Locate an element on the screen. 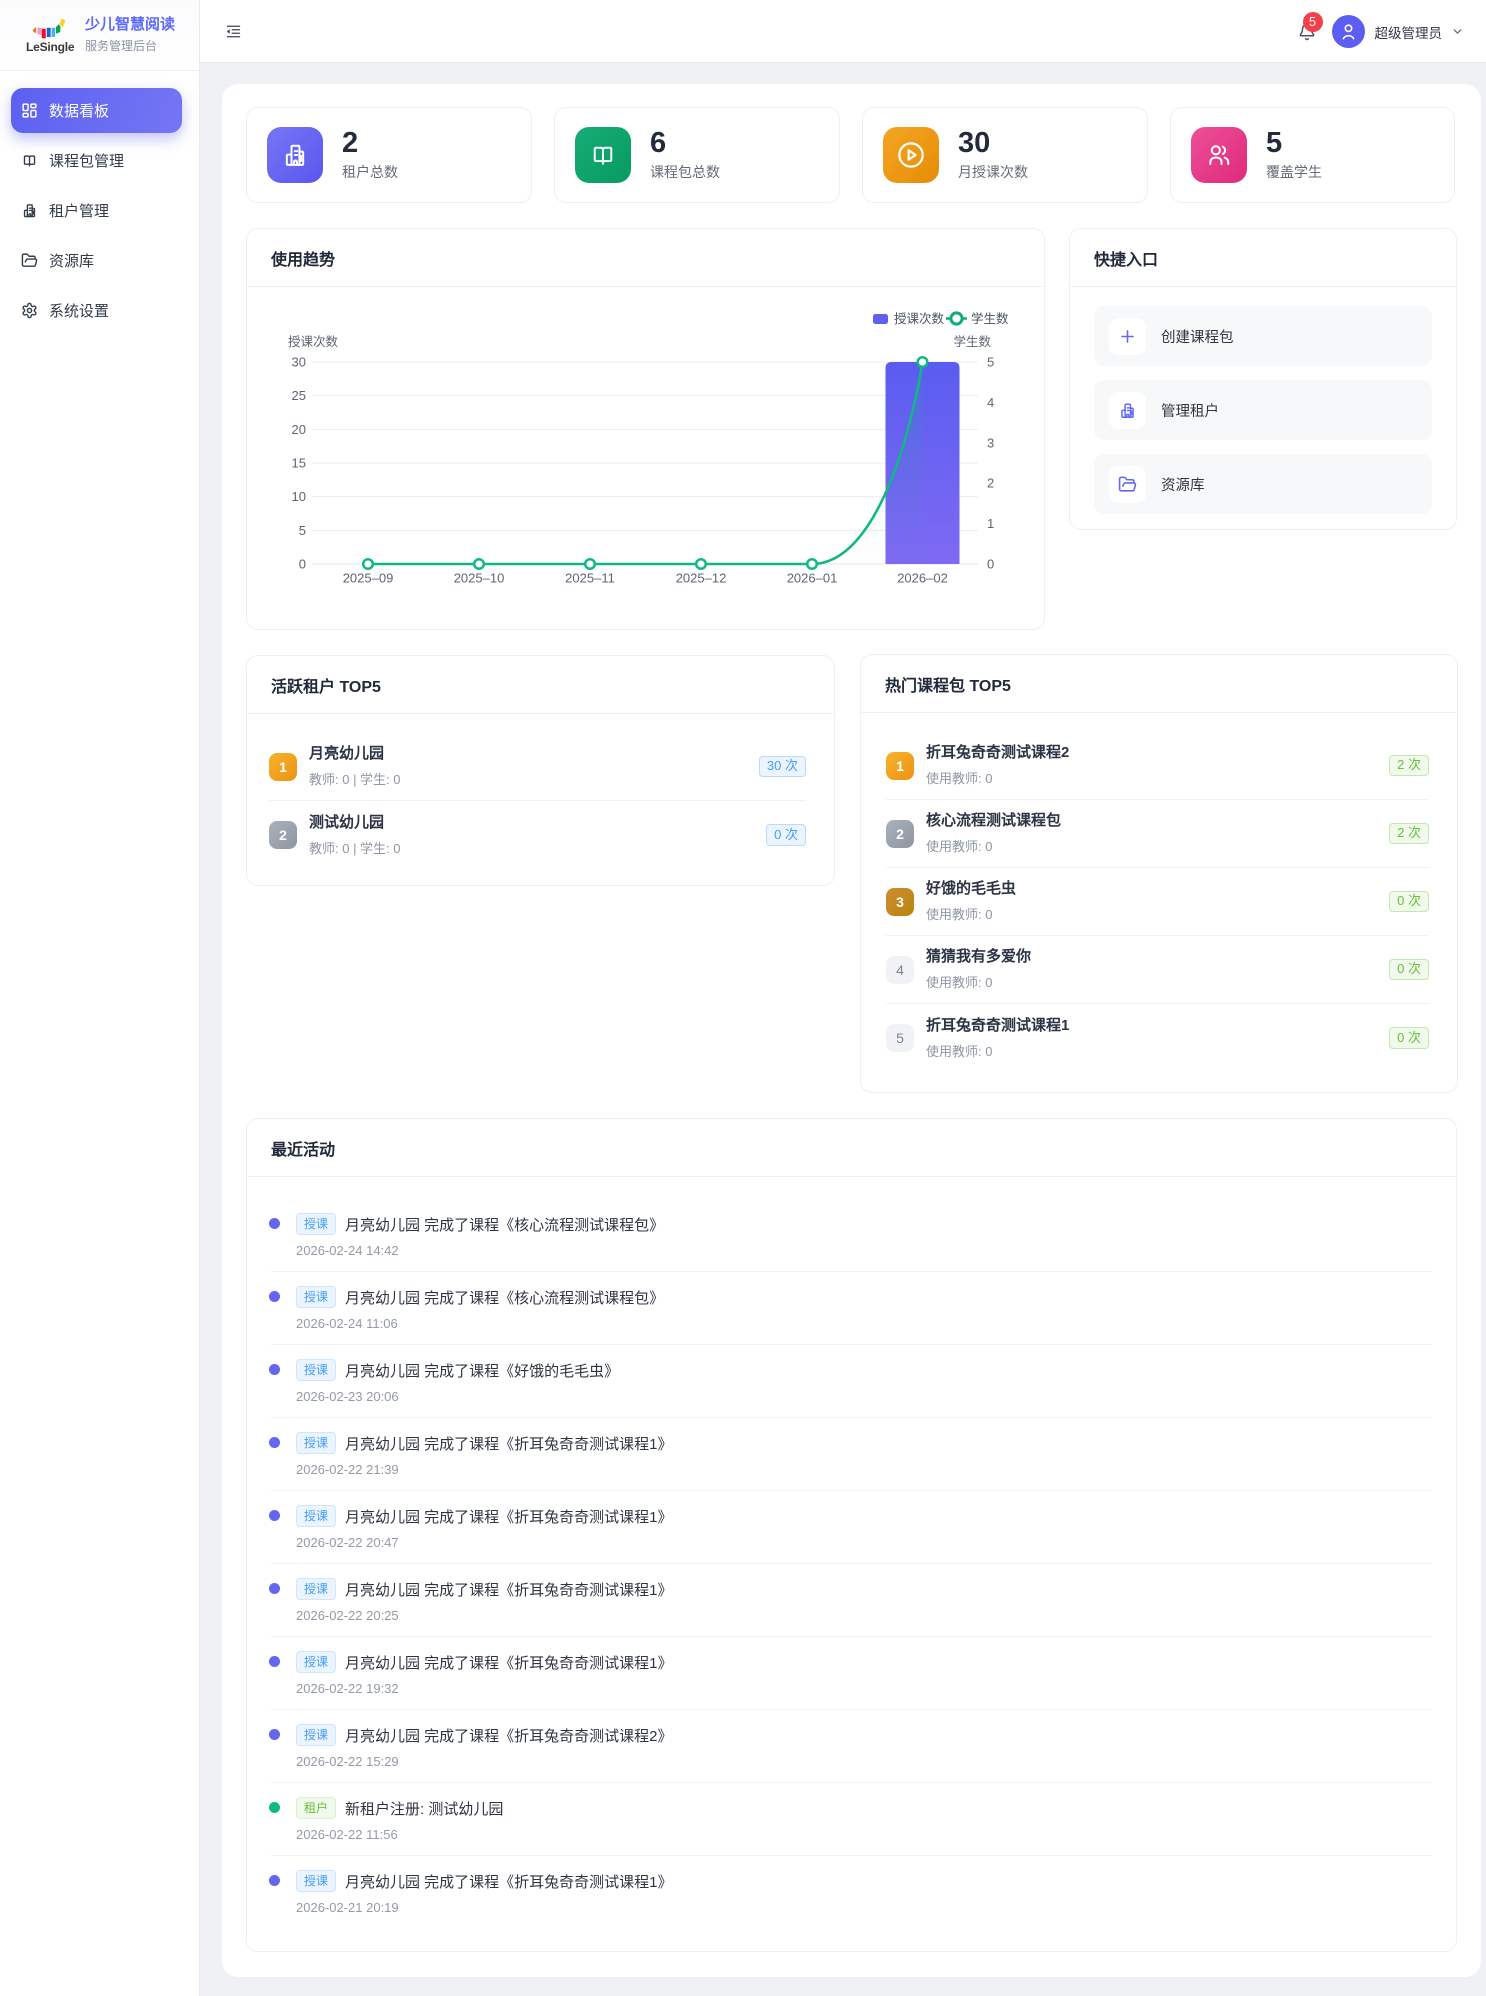 The image size is (1486, 1996). svg-text: 2025–11 is located at coordinates (590, 578).